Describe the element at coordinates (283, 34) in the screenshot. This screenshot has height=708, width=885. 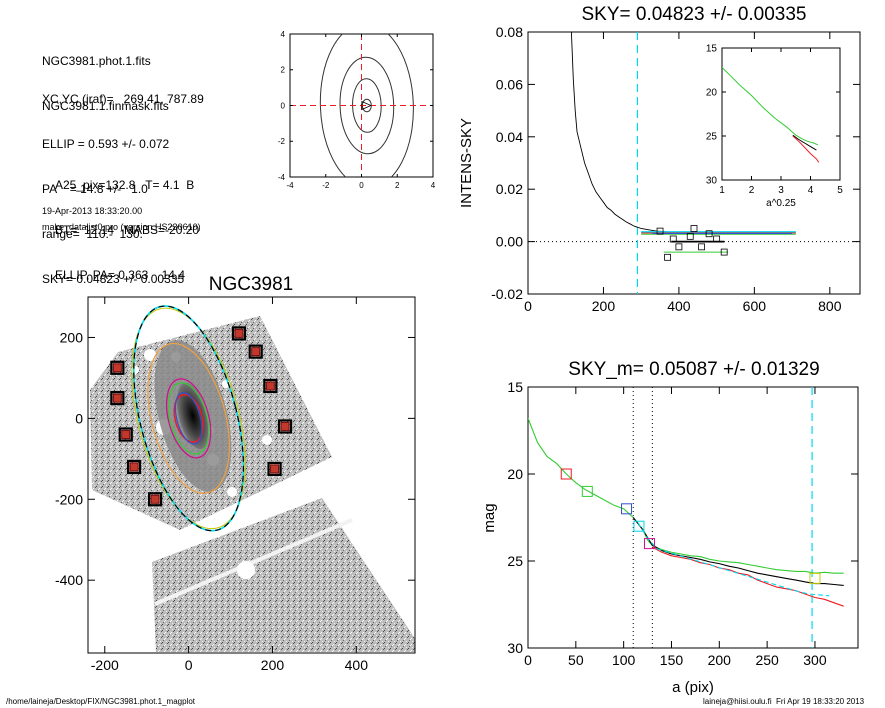
I see `y-tick-label: 4` at that location.